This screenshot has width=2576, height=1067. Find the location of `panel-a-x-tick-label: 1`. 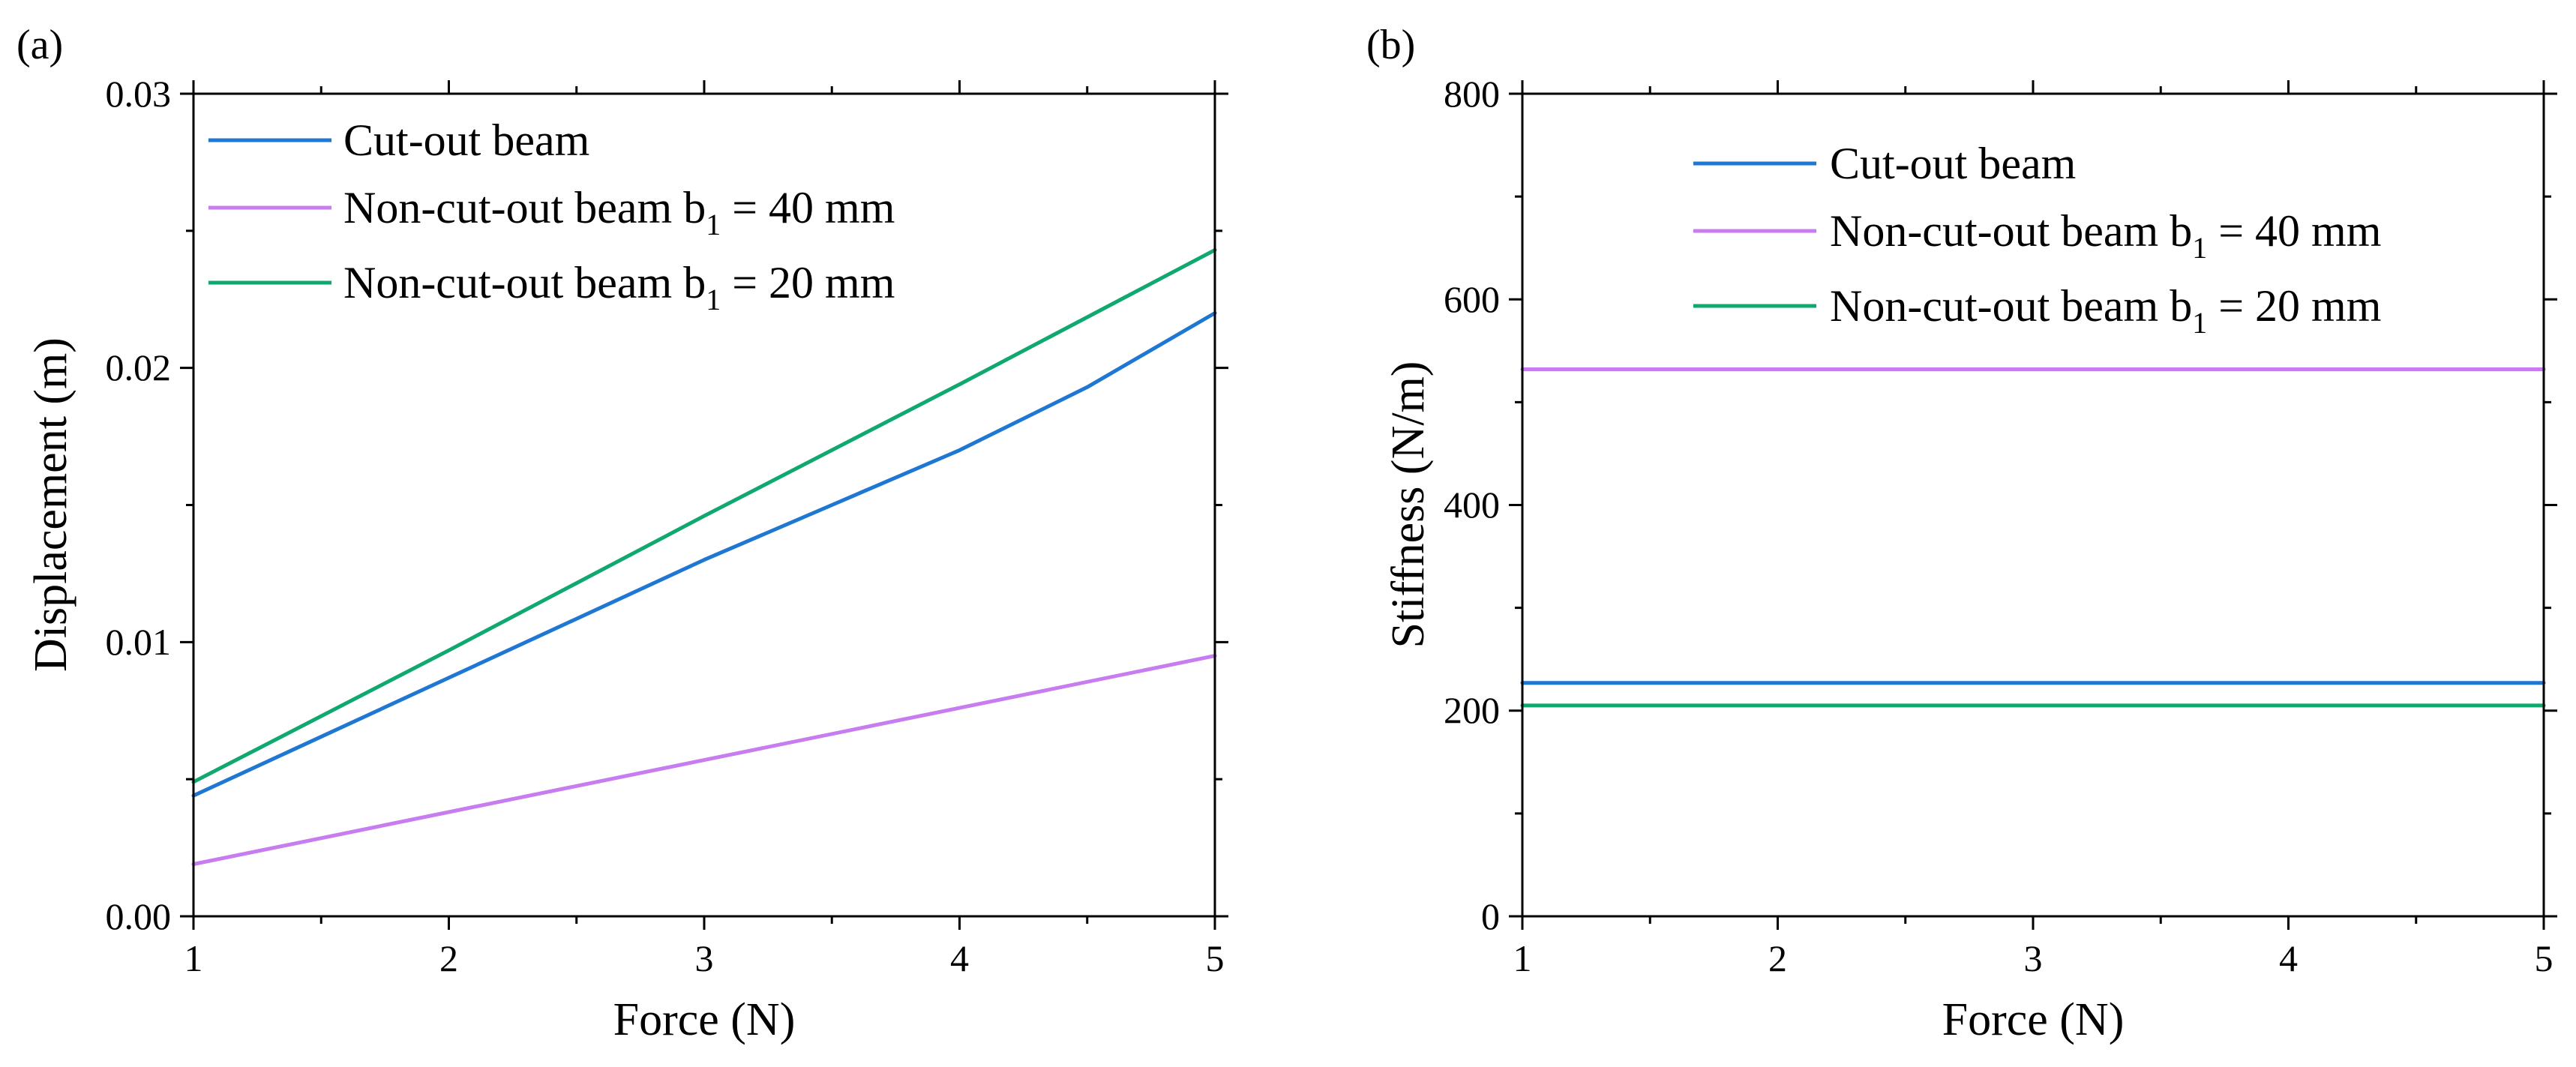

panel-a-x-tick-label: 1 is located at coordinates (194, 958).